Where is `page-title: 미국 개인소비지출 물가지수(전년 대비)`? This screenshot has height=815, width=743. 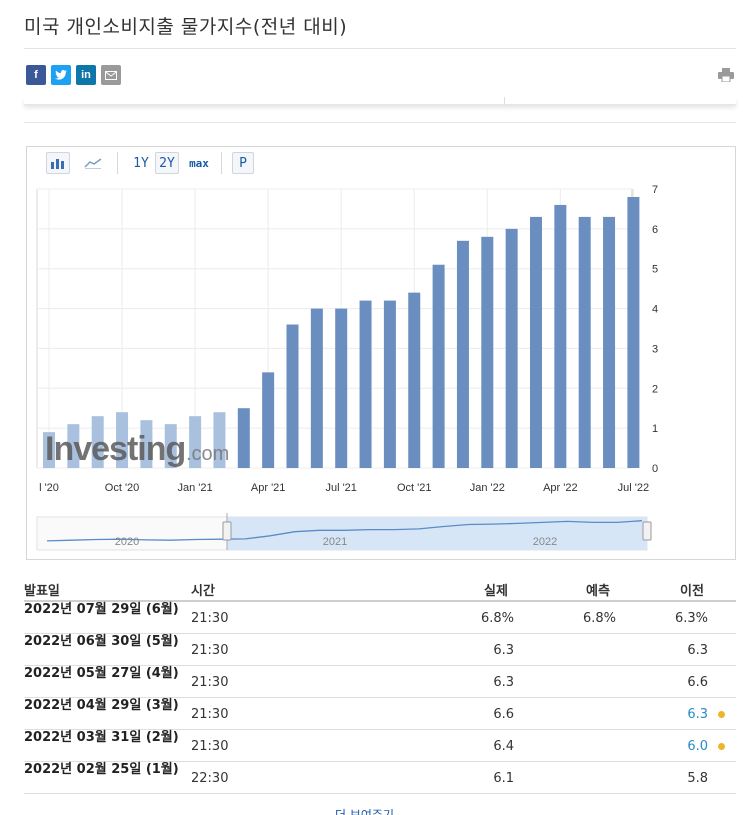
page-title: 미국 개인소비지출 물가지수(전년 대비) is located at coordinates (186, 27).